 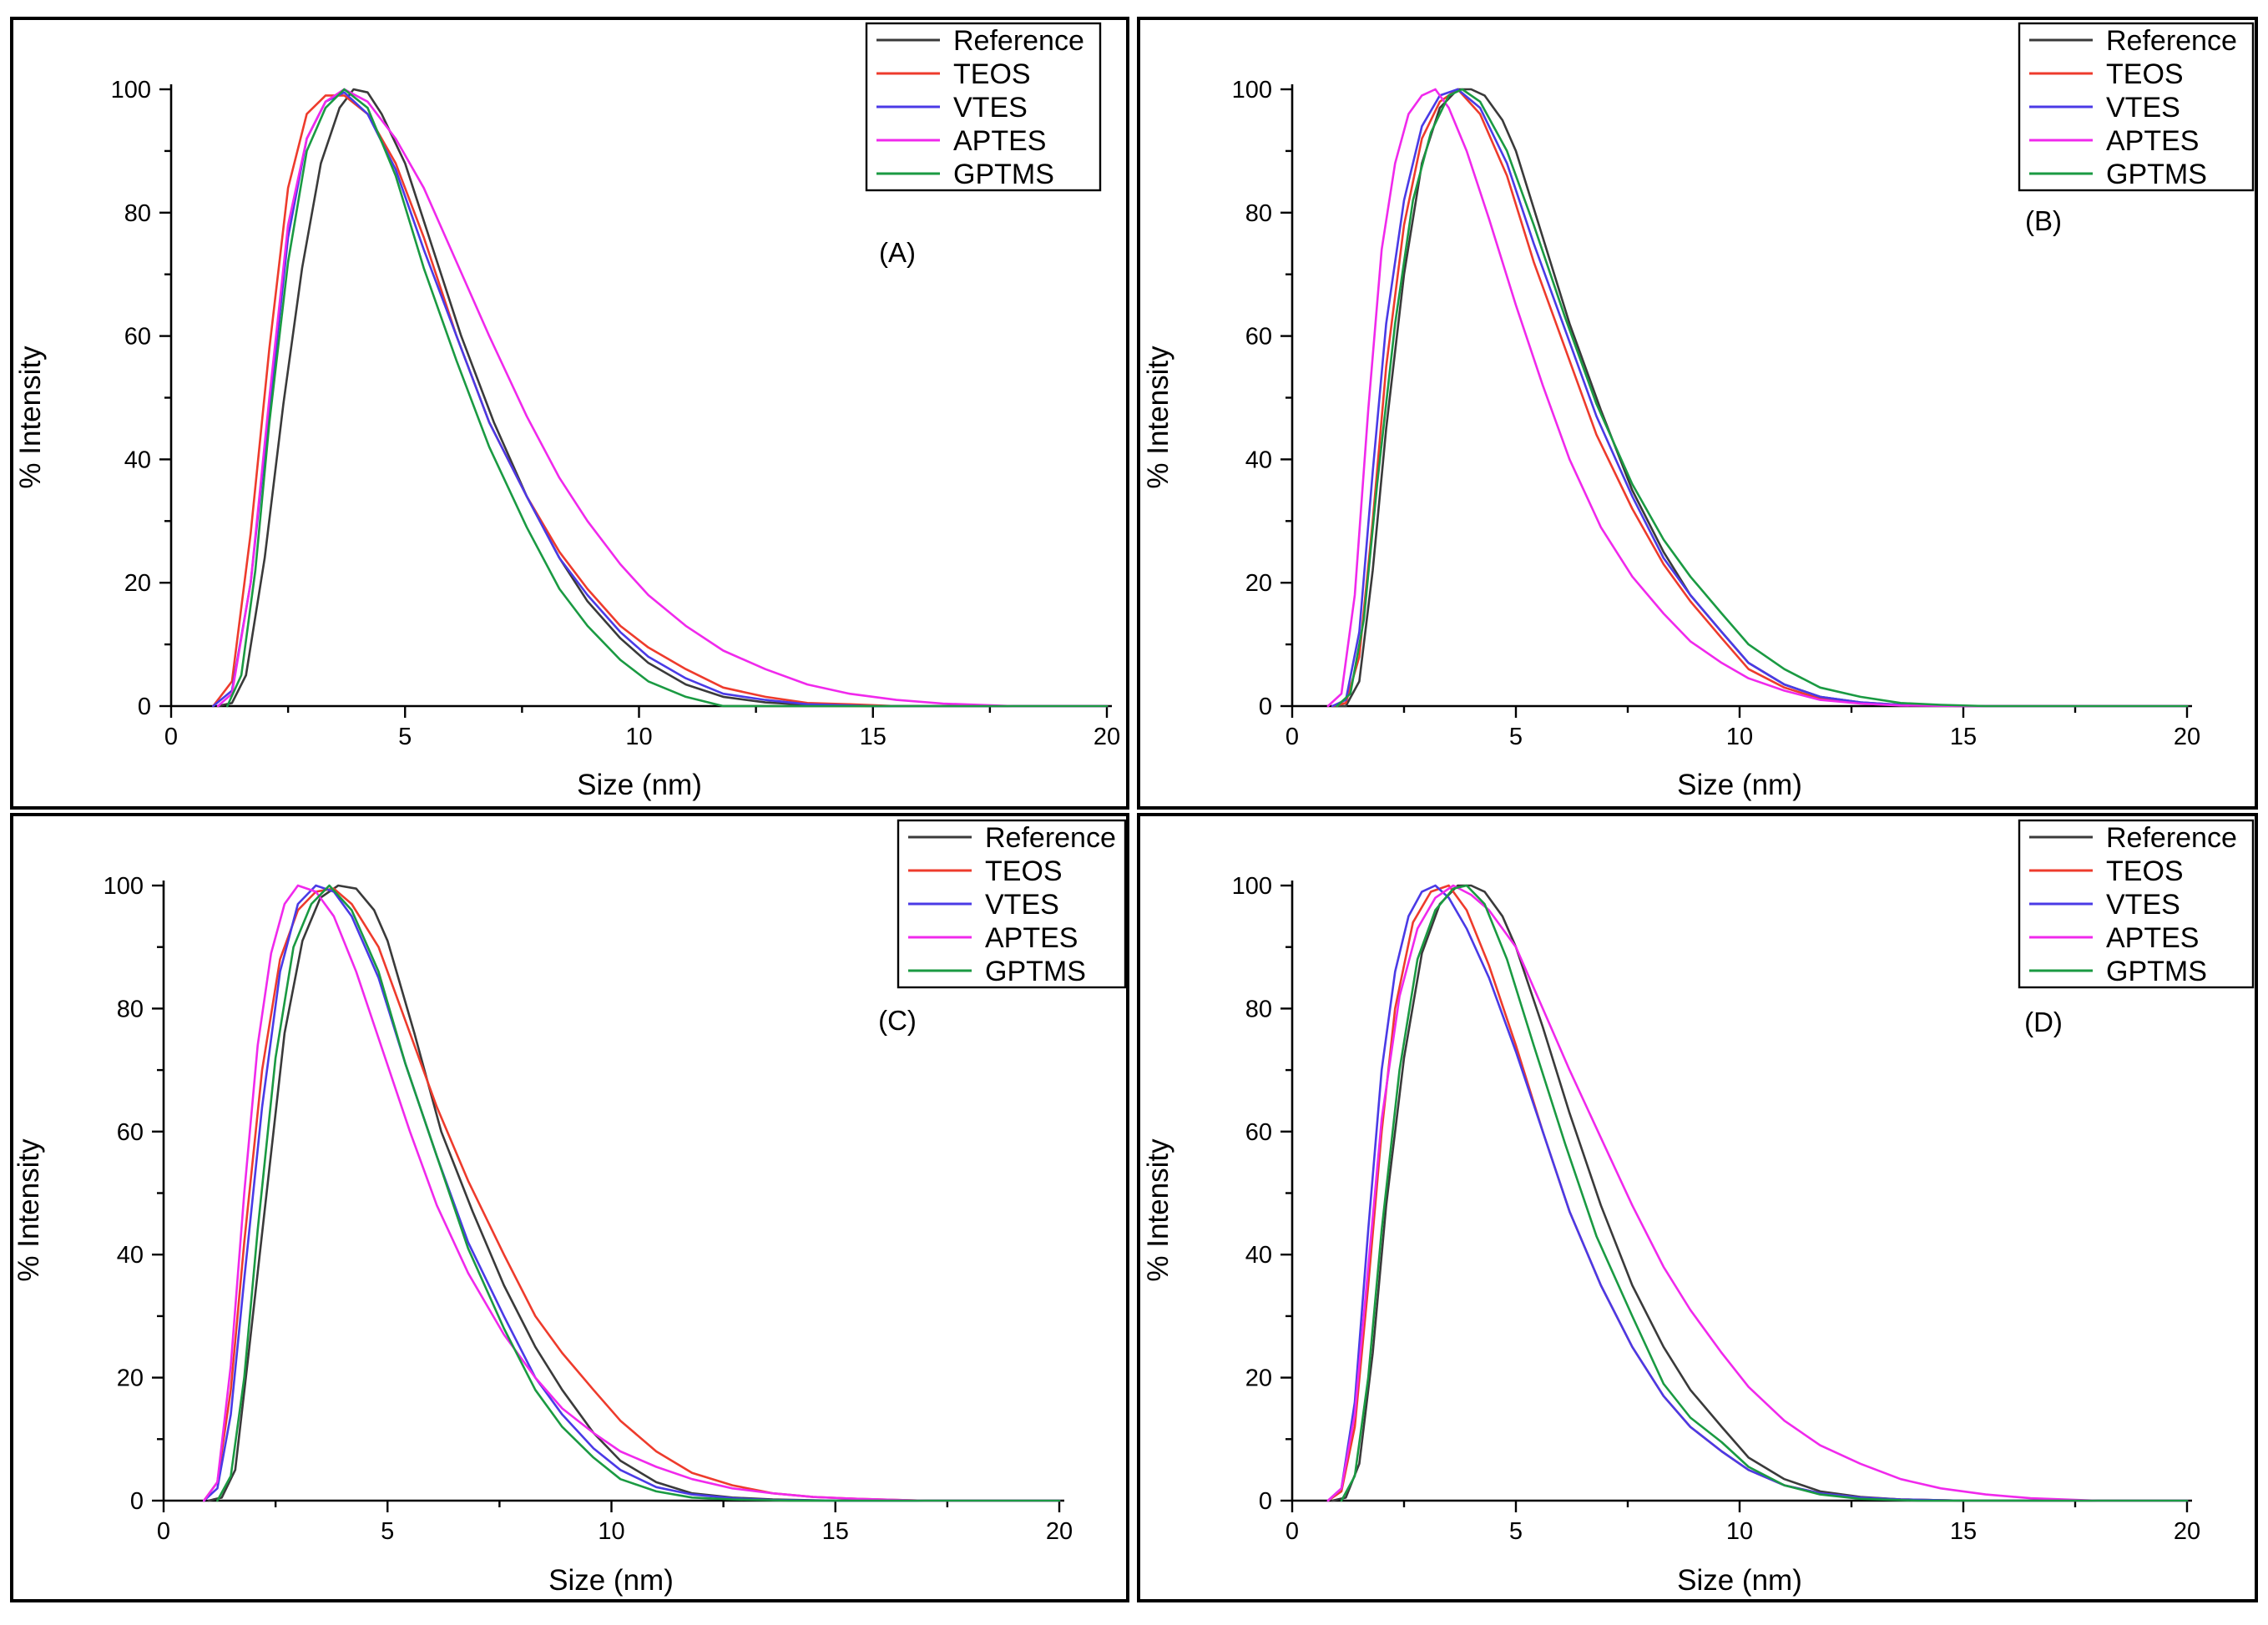 I want to click on series-line-vtes, so click(x=1760, y=398).